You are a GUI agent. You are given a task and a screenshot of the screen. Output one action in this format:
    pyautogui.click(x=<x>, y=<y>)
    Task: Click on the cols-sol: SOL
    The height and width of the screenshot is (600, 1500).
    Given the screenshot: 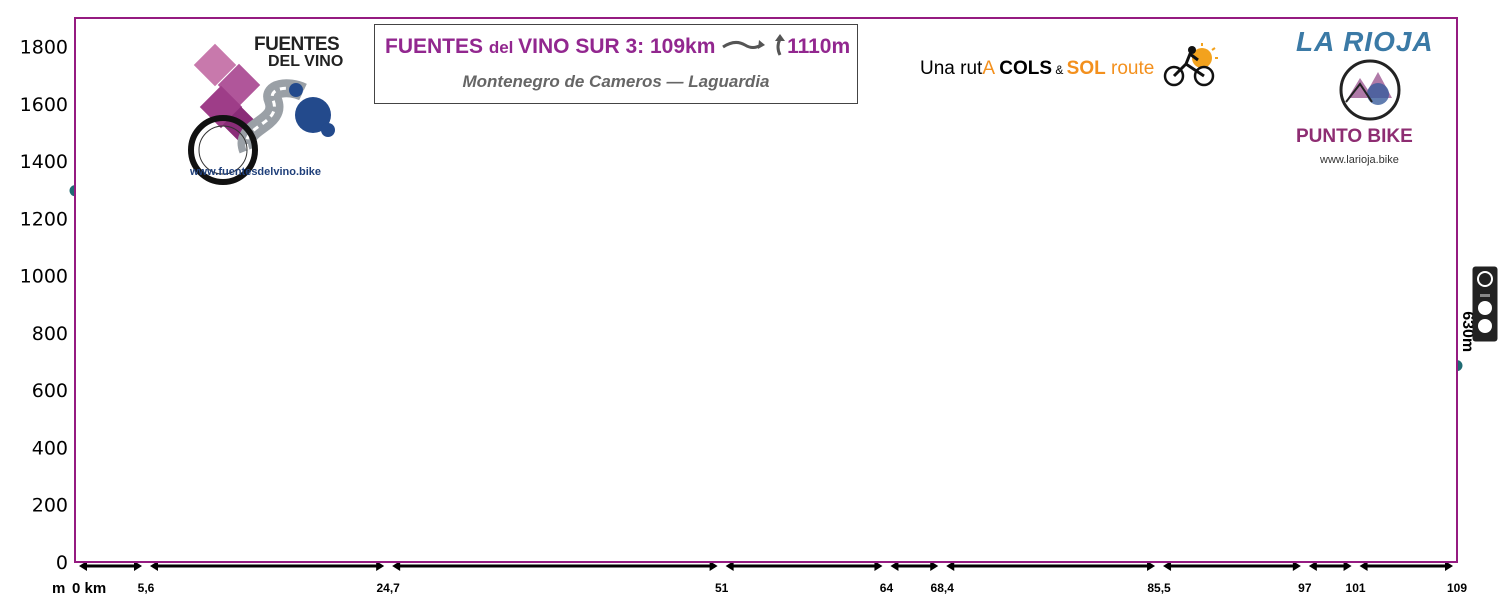 What is the action you would take?
    pyautogui.click(x=1086, y=68)
    